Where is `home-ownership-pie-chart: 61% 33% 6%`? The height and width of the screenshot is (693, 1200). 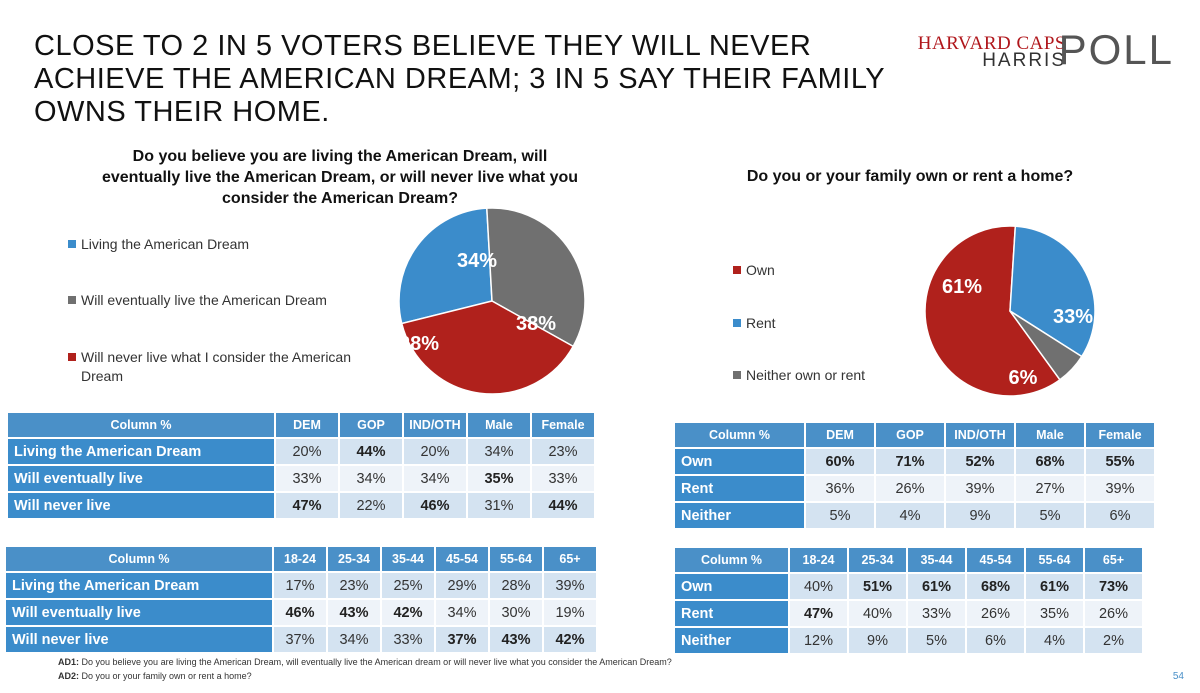 home-ownership-pie-chart: 61% 33% 6% is located at coordinates (1010, 311).